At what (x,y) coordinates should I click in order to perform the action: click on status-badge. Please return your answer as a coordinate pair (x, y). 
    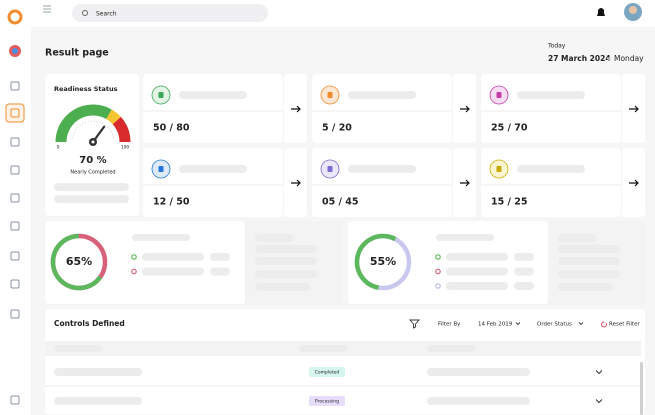
    Looking at the image, I should click on (327, 372).